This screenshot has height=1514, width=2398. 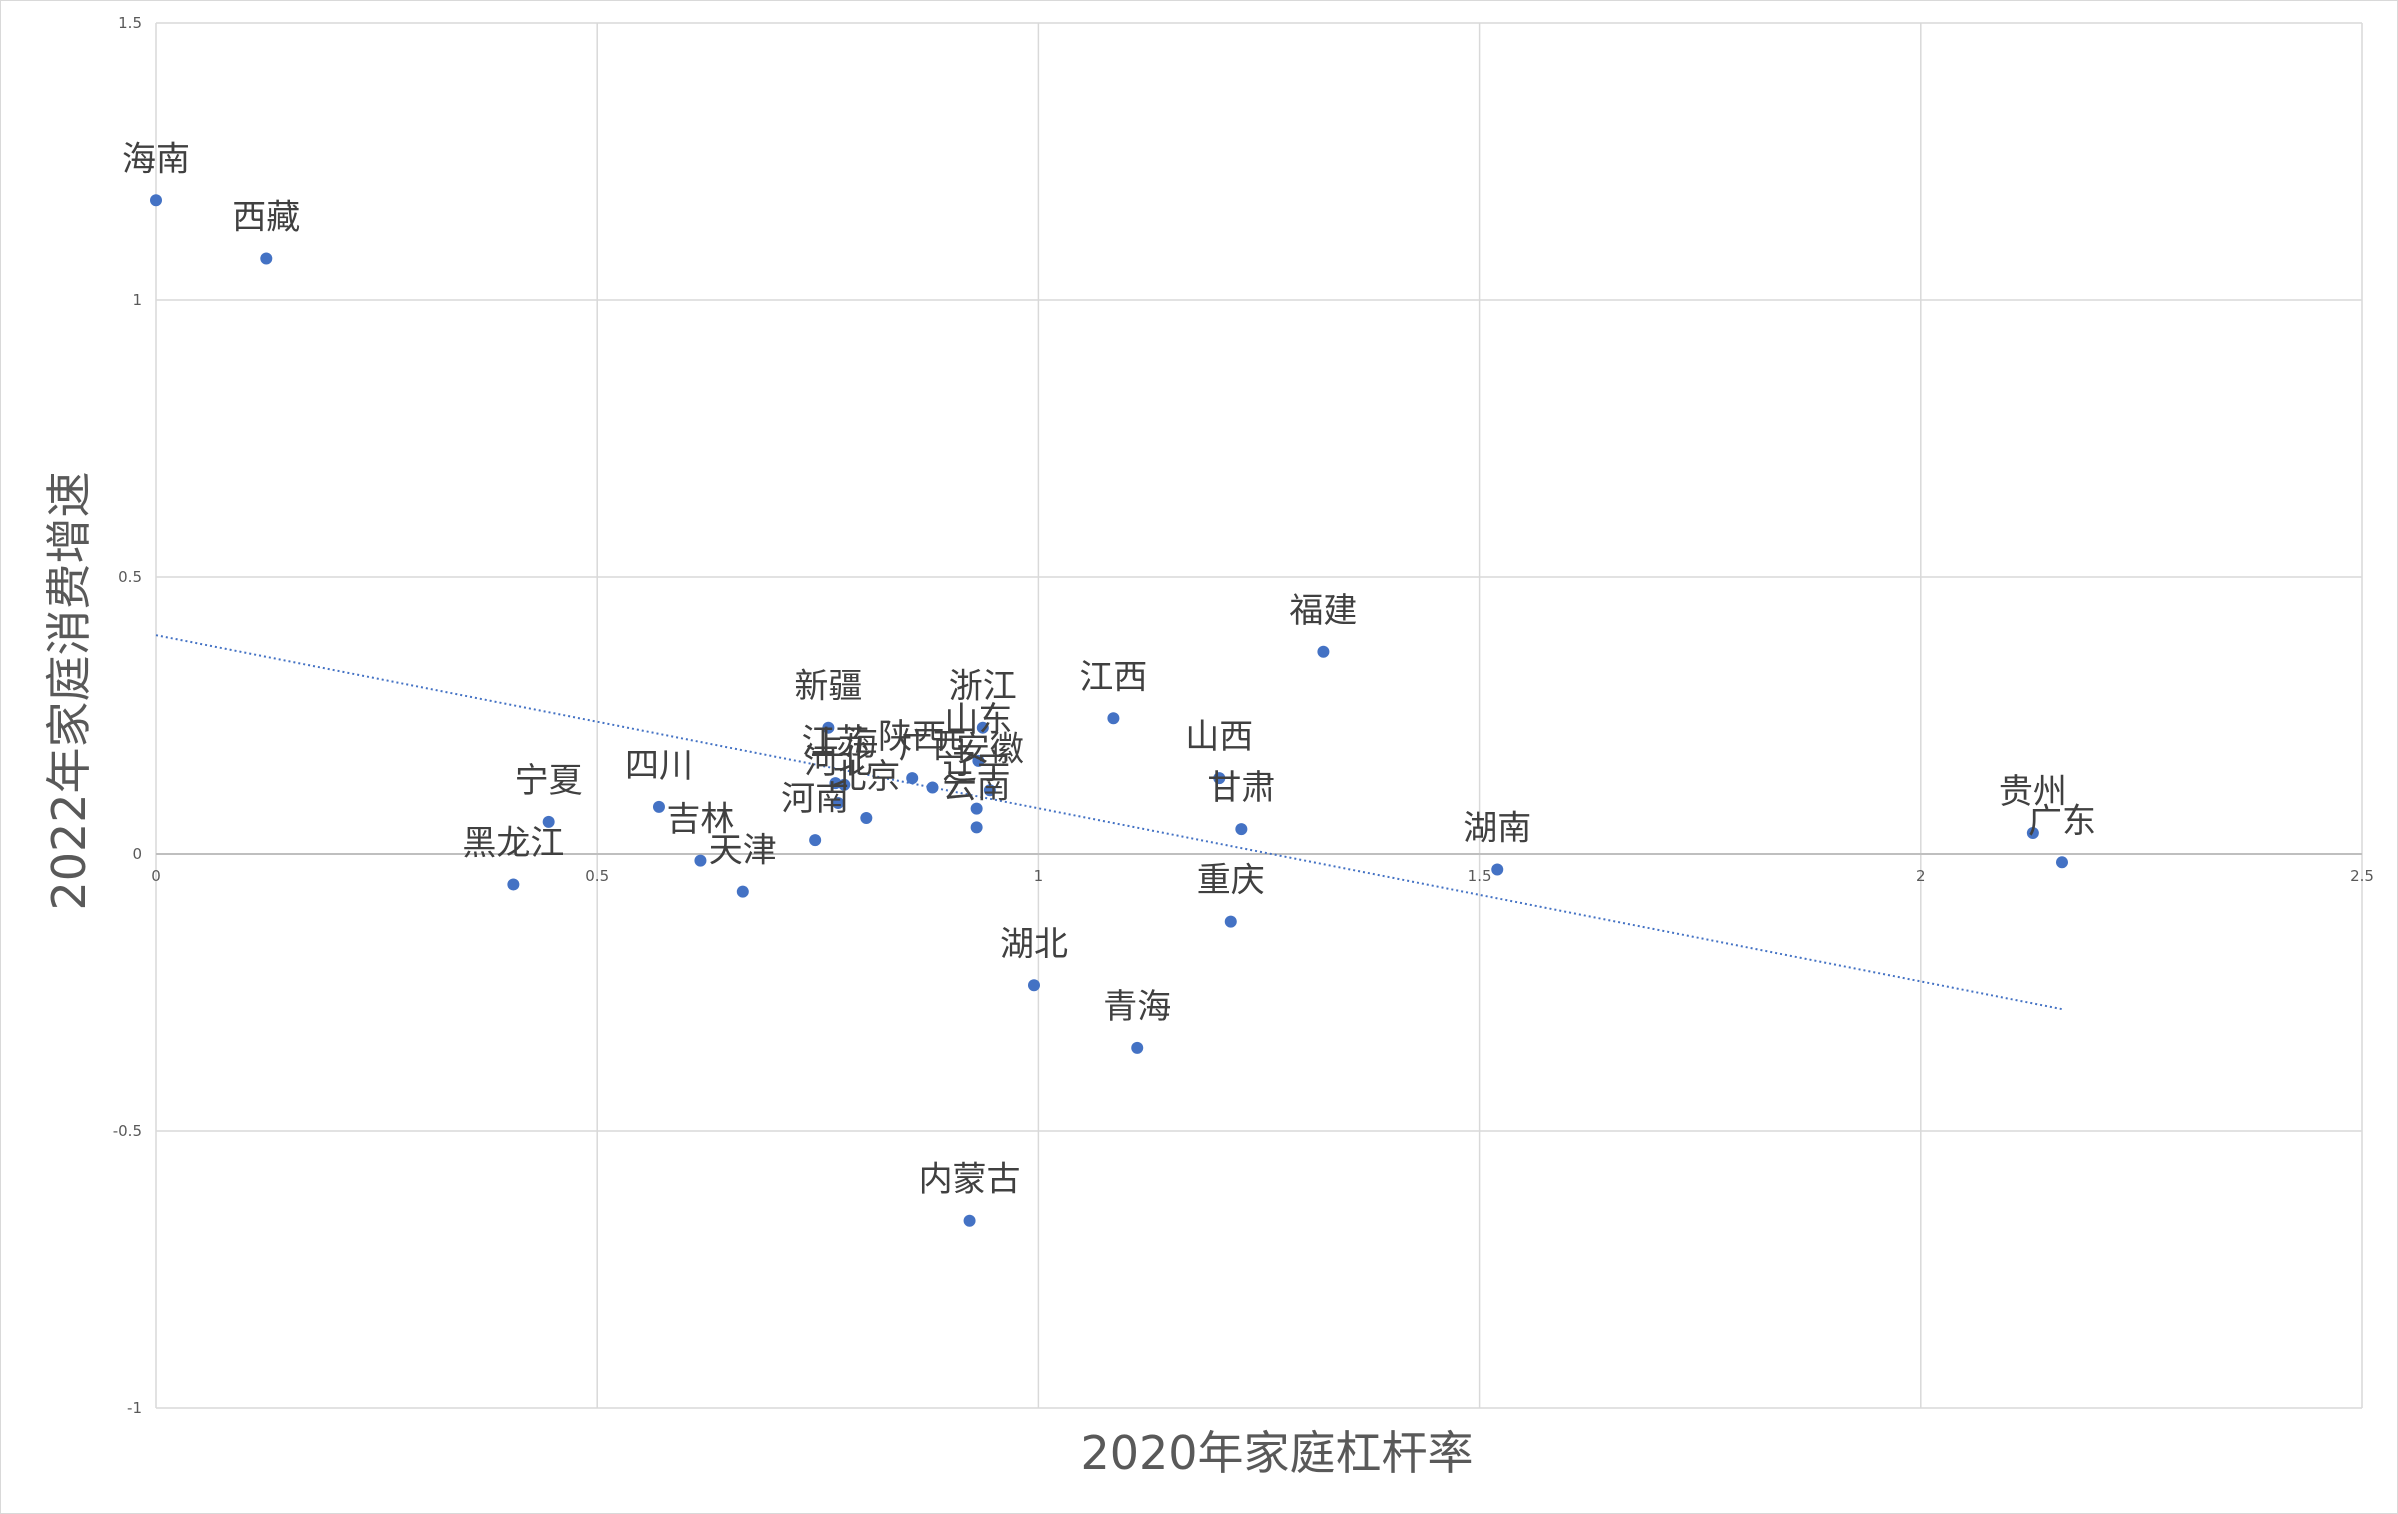 What do you see at coordinates (2362, 876) in the screenshot?
I see `x-tick-label: 2.5` at bounding box center [2362, 876].